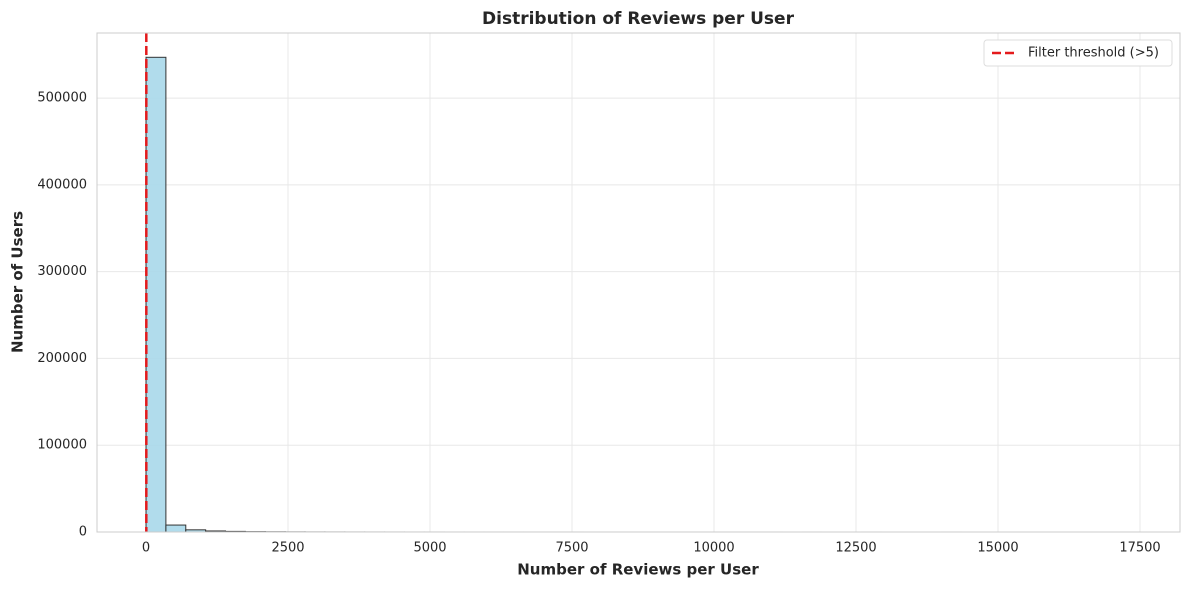 This screenshot has width=1189, height=594. Describe the element at coordinates (855, 548) in the screenshot. I see `x-tick-label: 12500` at that location.